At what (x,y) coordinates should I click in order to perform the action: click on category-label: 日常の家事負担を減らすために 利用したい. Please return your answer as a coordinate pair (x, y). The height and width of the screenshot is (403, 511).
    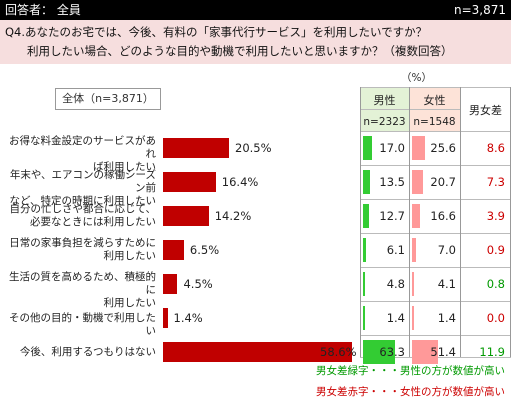
    Looking at the image, I should click on (78, 250).